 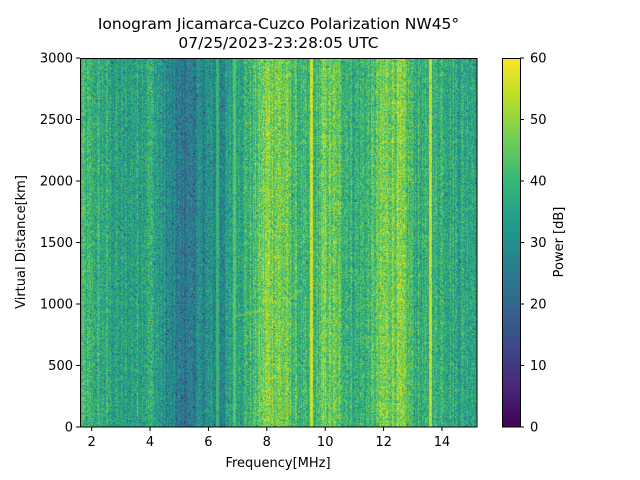 What do you see at coordinates (442, 442) in the screenshot?
I see `x-tick-label: 14` at bounding box center [442, 442].